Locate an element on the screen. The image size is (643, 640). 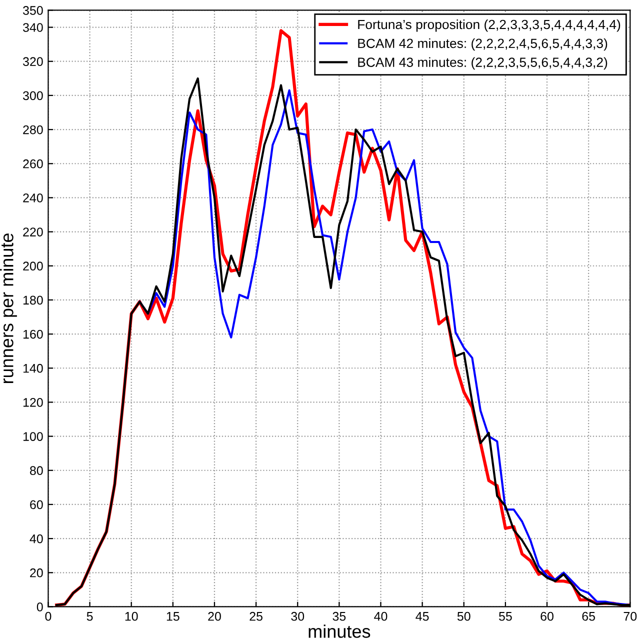
x-tick-label: 65 is located at coordinates (589, 616).